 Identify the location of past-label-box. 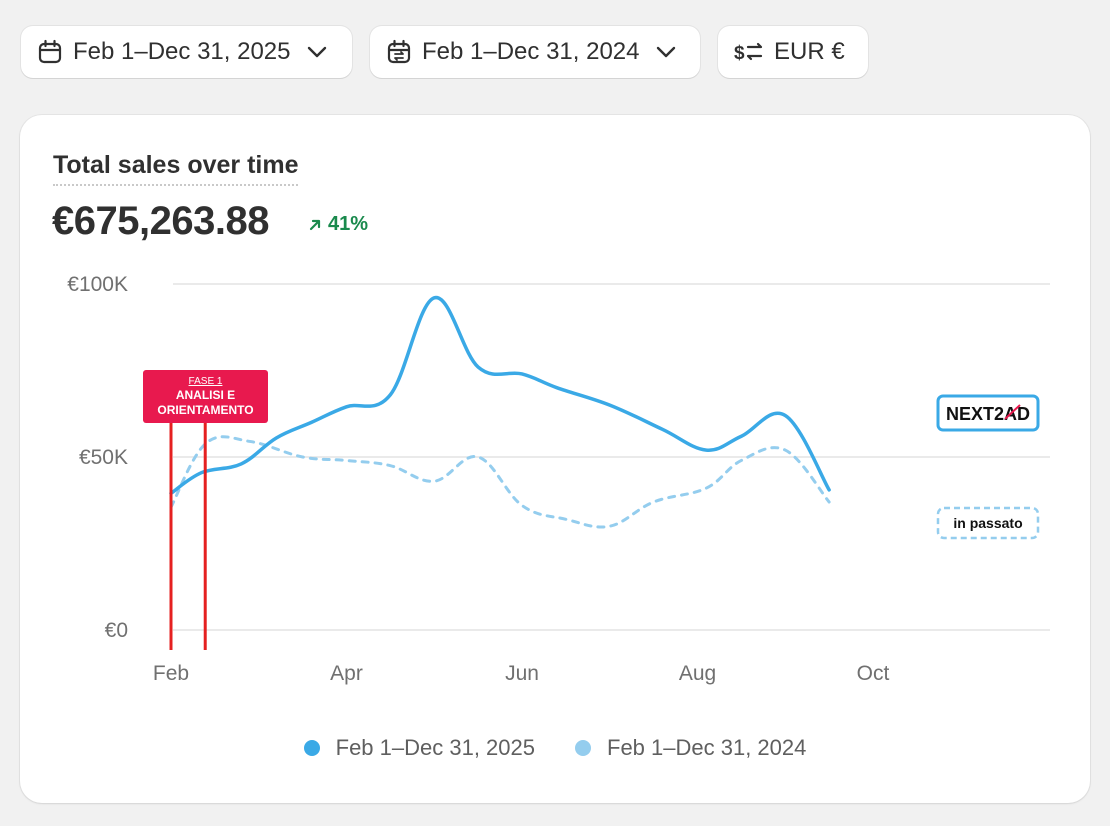
(988, 523).